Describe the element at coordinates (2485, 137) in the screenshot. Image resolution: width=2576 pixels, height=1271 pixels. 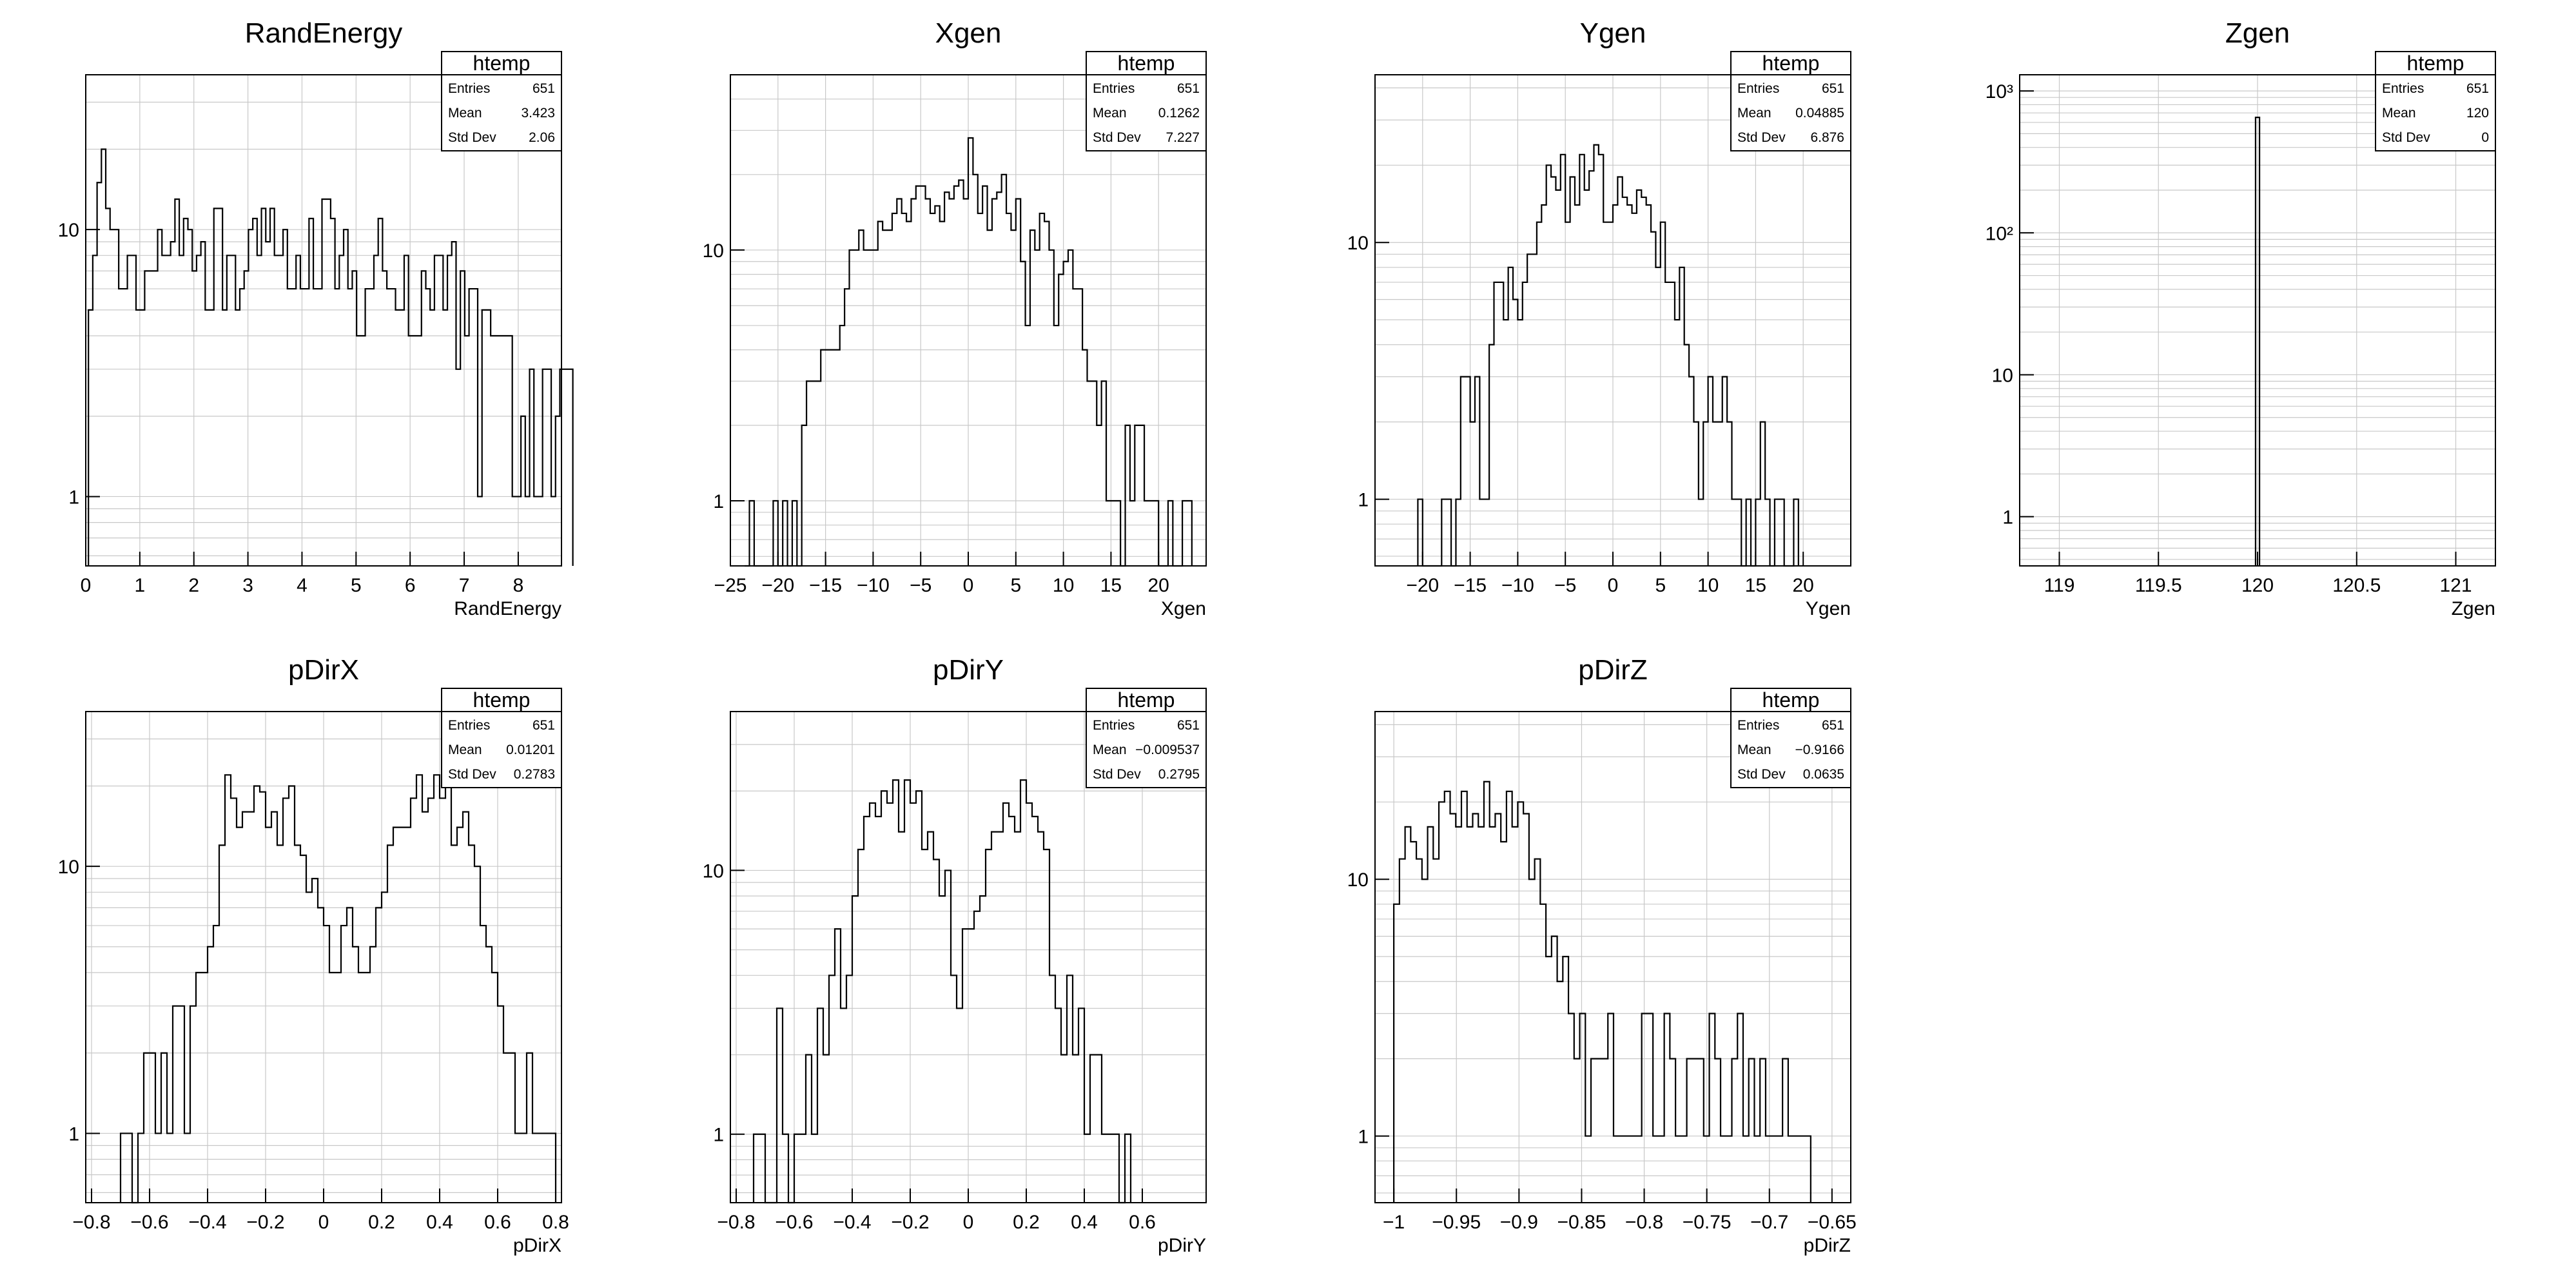
I see `stats-value: 0` at that location.